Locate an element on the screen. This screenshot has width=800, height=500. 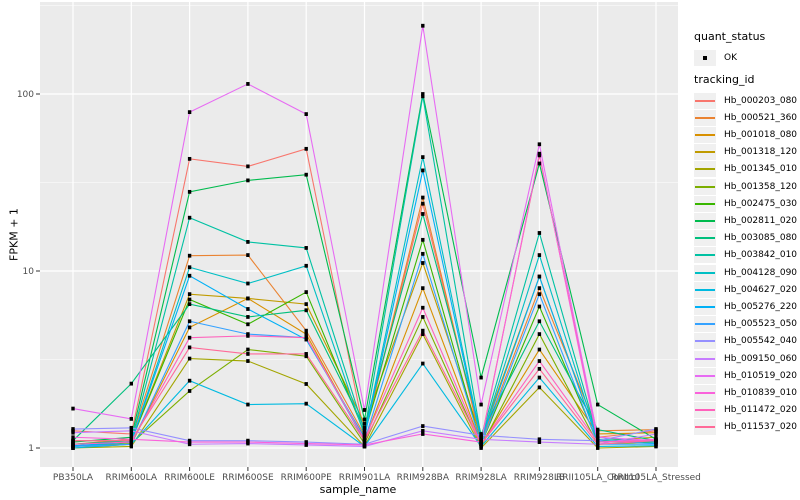
legend-item-label: Hb_010519_020 is located at coordinates (761, 375).